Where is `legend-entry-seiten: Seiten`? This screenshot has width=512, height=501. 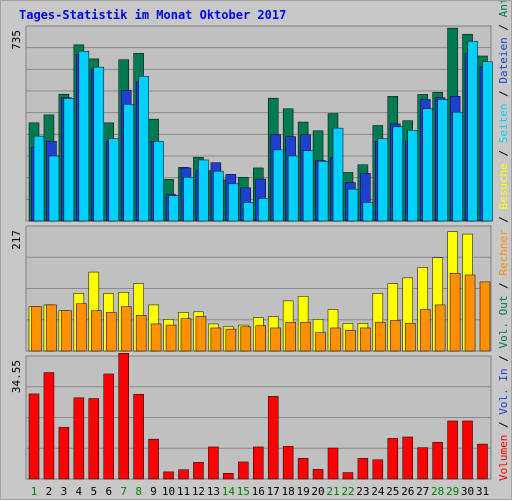
legend-entry-seiten: Seiten is located at coordinates (503, 123).